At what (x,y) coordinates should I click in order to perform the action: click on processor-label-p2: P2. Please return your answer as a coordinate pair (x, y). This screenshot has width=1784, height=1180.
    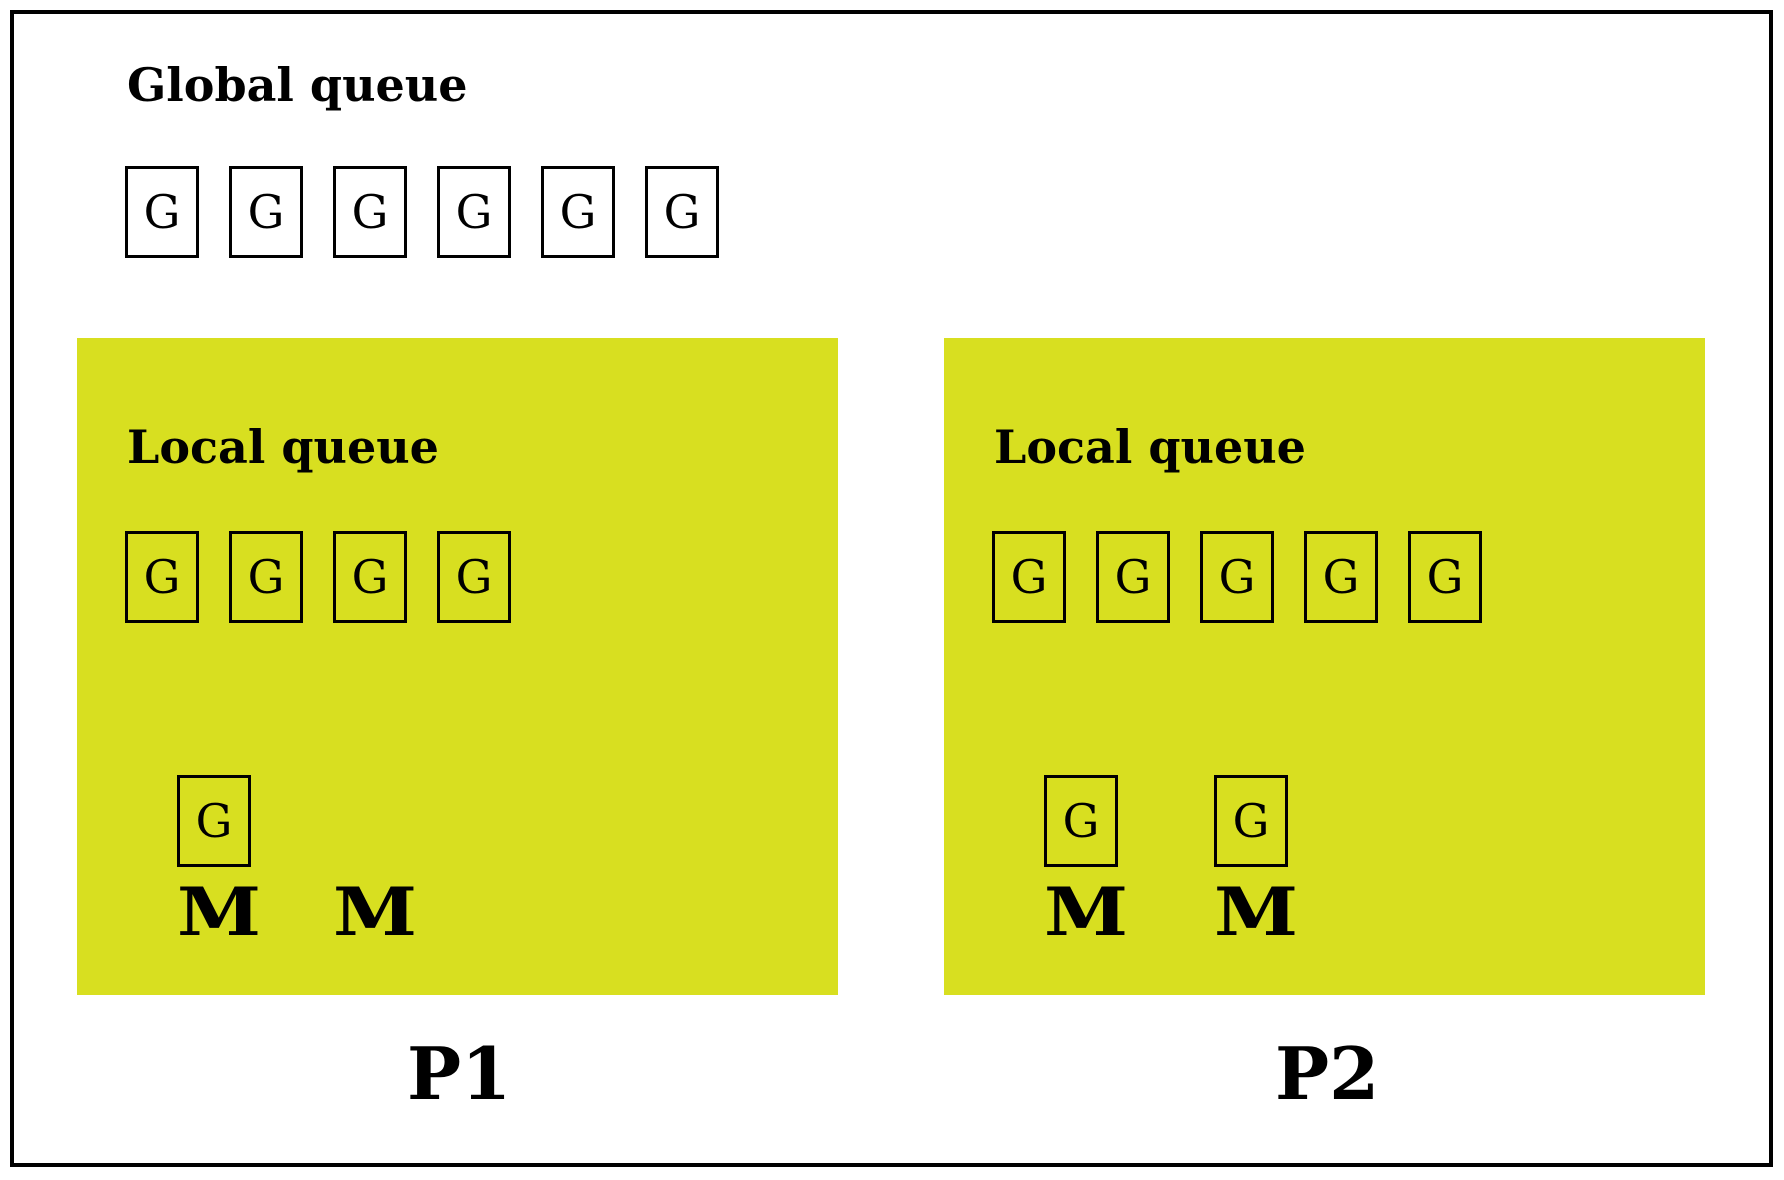
    Looking at the image, I should click on (1327, 1074).